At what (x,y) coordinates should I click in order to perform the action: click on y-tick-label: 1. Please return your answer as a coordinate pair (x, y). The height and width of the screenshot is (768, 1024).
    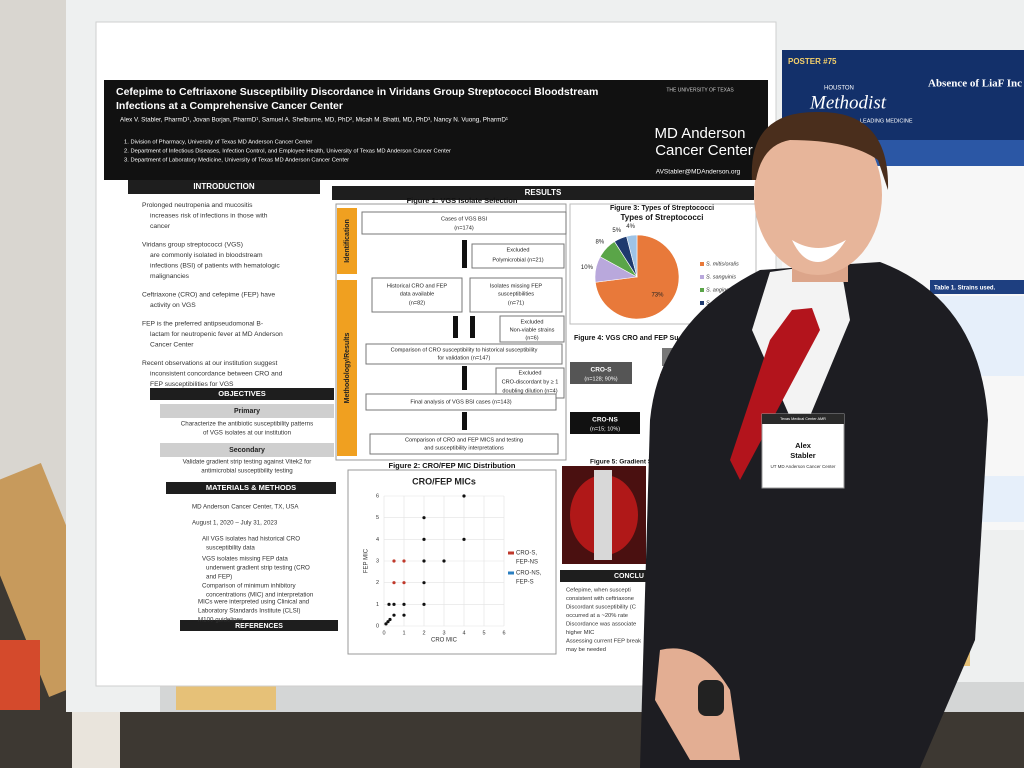
    Looking at the image, I should click on (377, 605).